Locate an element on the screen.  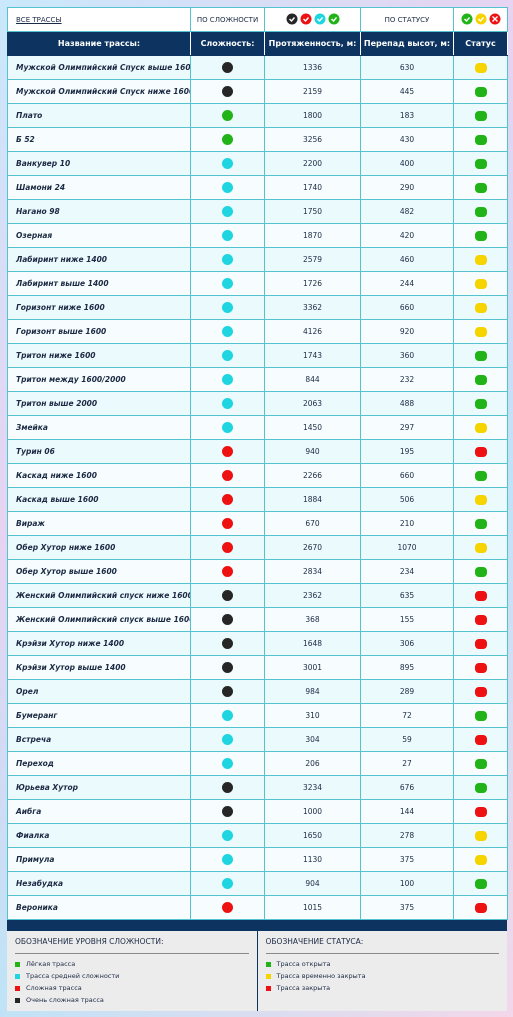
slope-name: Крэйзи Хутор выше 1400 is located at coordinates (99, 667).